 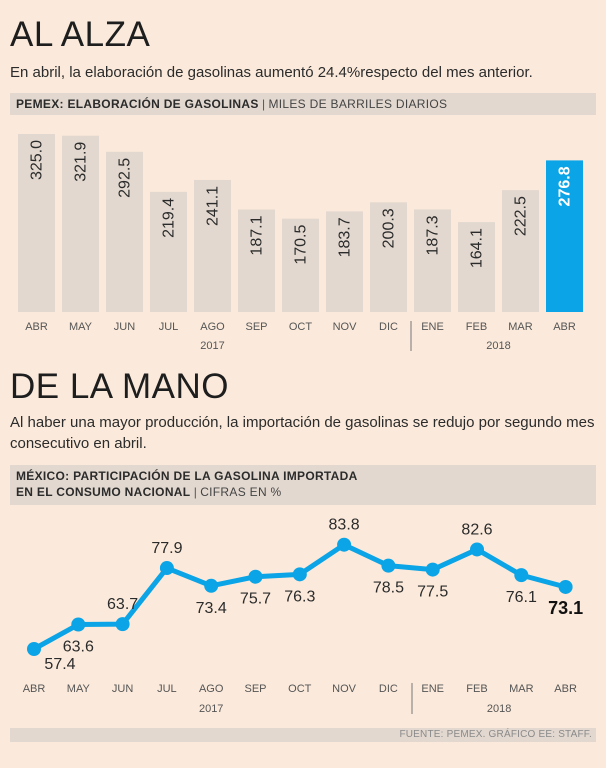 I want to click on point-value-label: 73.4, so click(x=211, y=608).